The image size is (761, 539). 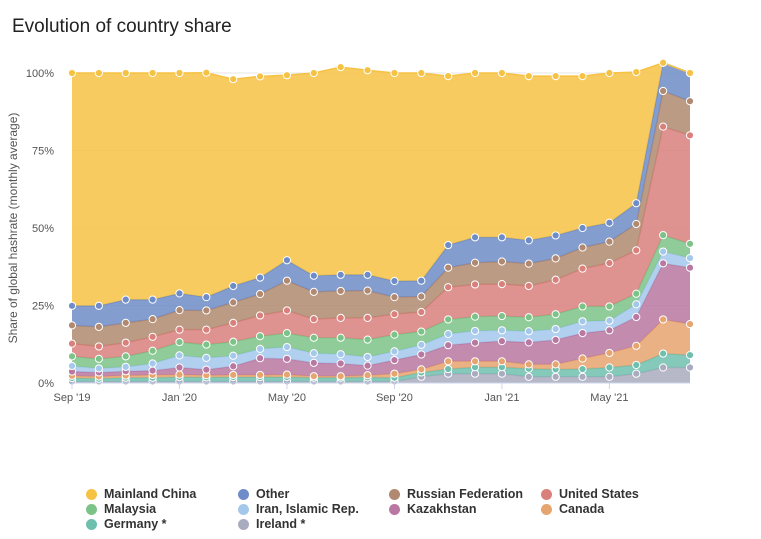 I want to click on legend-item: Mainland China, so click(x=141, y=494).